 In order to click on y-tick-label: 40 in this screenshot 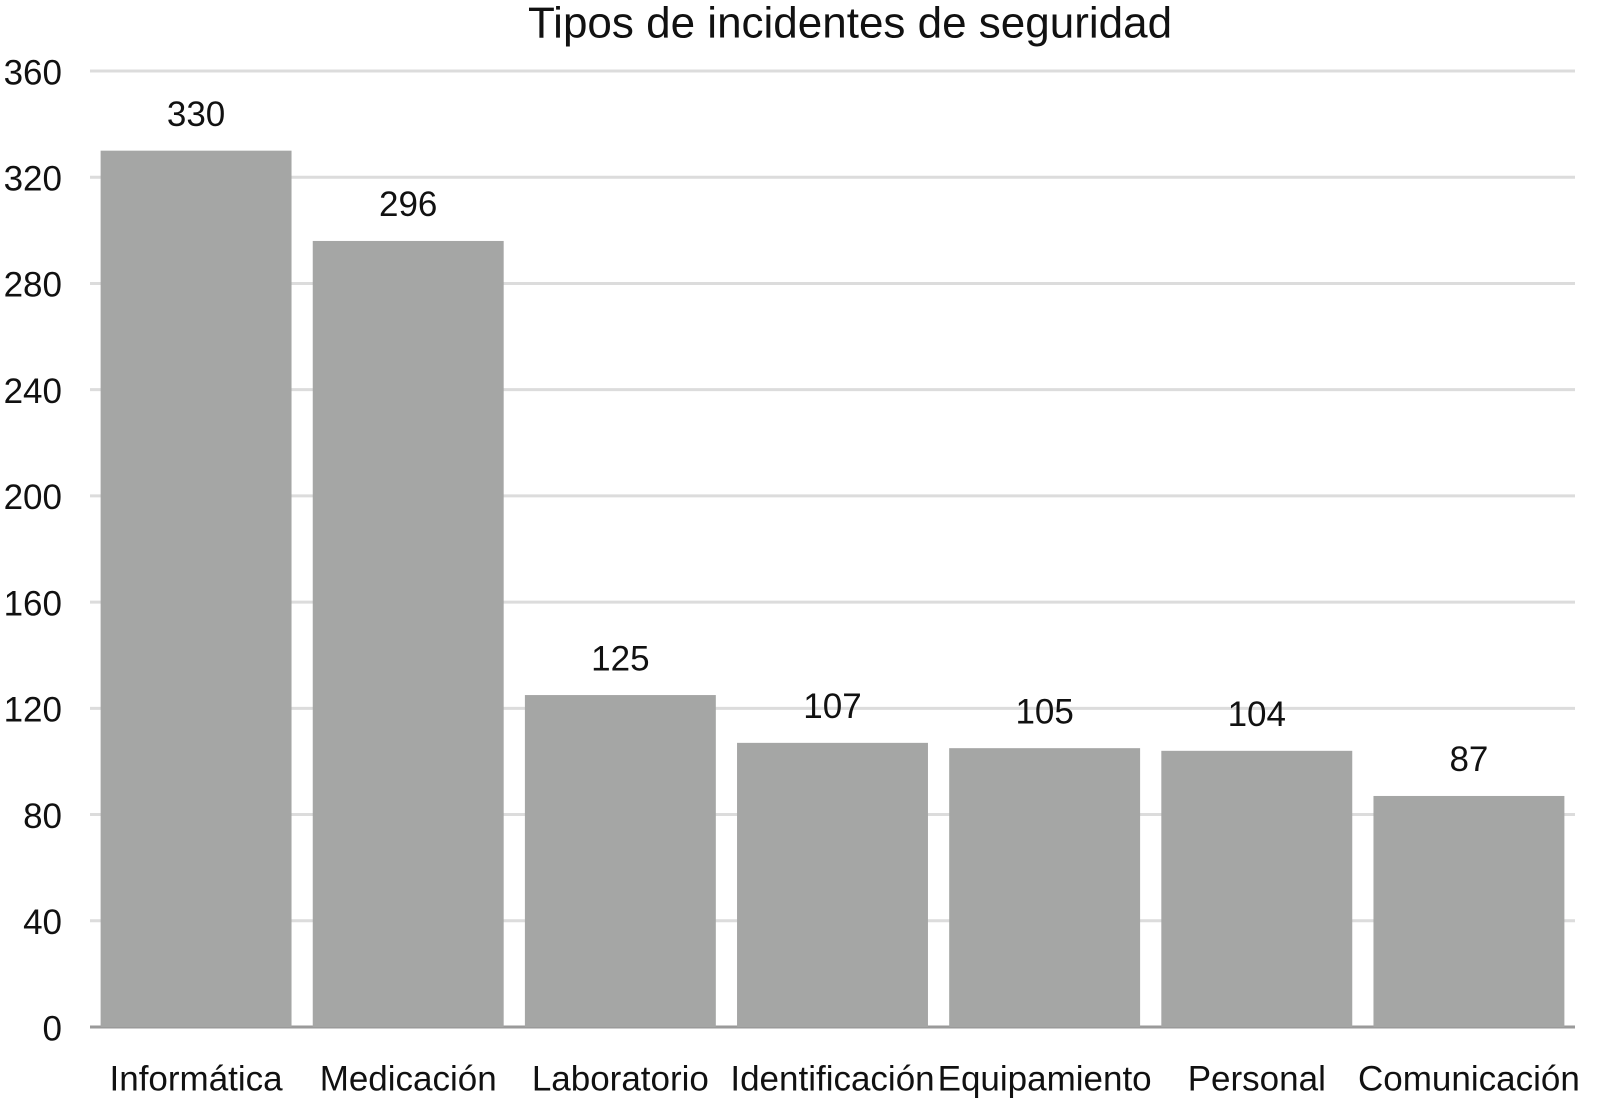, I will do `click(42, 922)`.